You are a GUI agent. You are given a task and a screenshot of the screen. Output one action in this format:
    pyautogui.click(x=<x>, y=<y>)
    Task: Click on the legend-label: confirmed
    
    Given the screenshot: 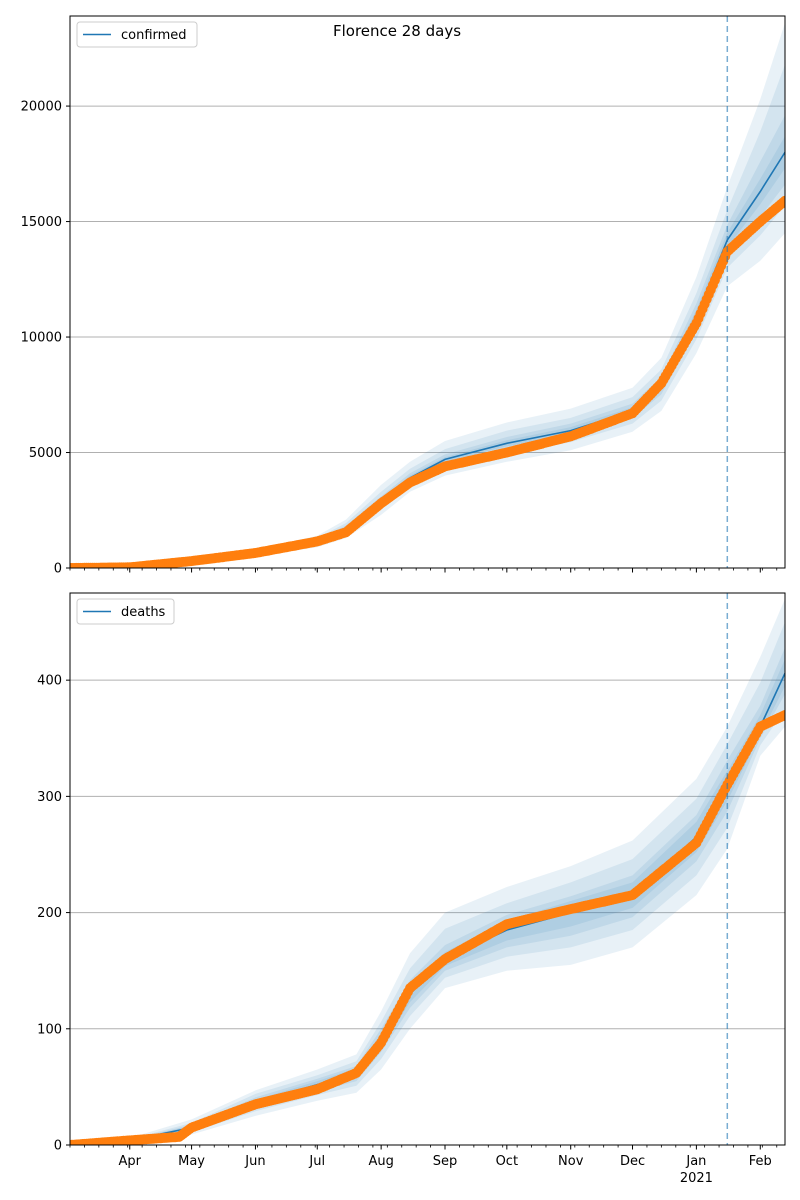 What is the action you would take?
    pyautogui.click(x=154, y=35)
    